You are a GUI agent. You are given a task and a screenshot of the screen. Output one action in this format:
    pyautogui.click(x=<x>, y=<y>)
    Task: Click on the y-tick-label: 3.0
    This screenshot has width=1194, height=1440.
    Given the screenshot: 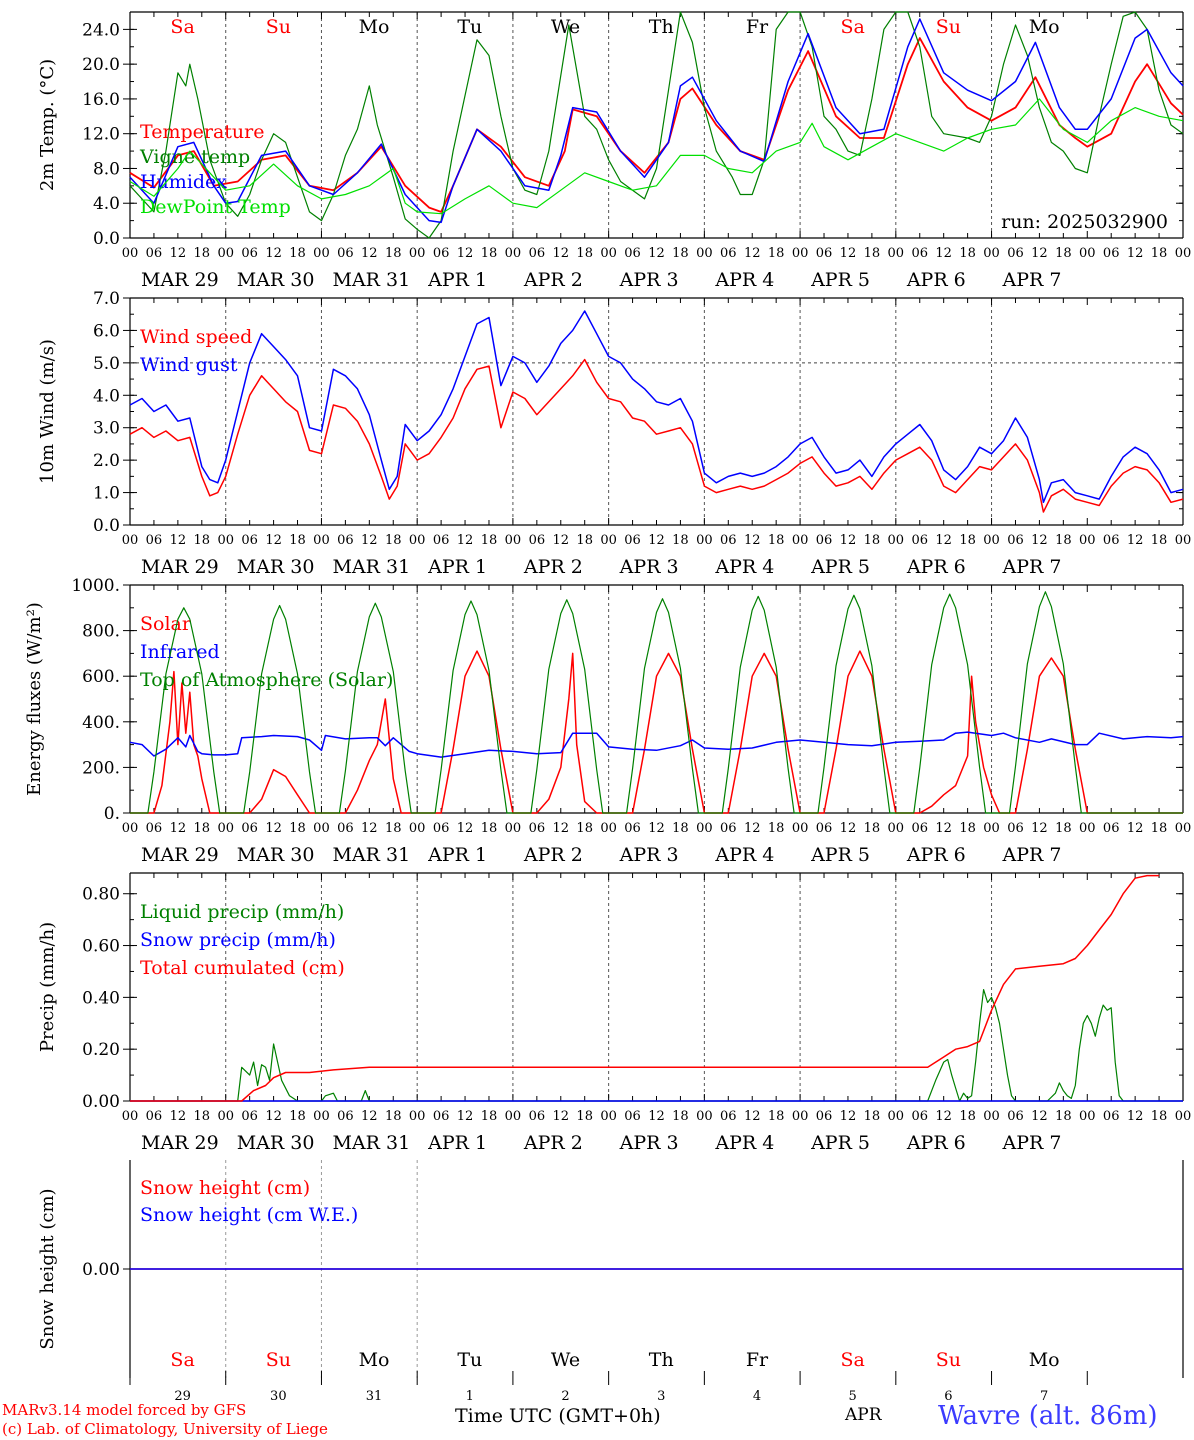 What is the action you would take?
    pyautogui.click(x=106, y=429)
    